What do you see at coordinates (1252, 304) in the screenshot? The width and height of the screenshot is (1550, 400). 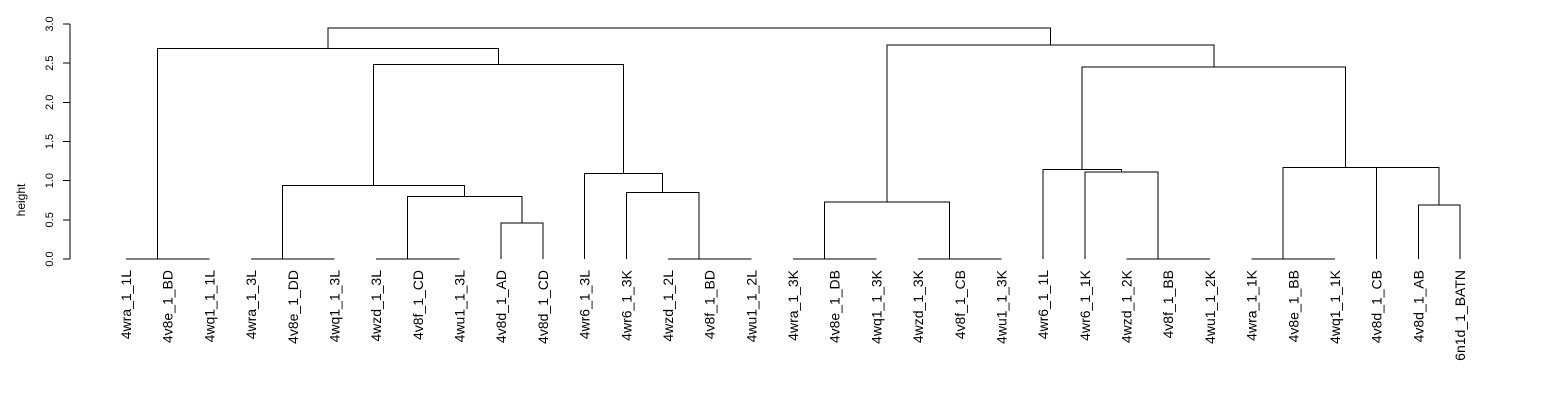 I see `leaf-label: 4wra_1_1K` at bounding box center [1252, 304].